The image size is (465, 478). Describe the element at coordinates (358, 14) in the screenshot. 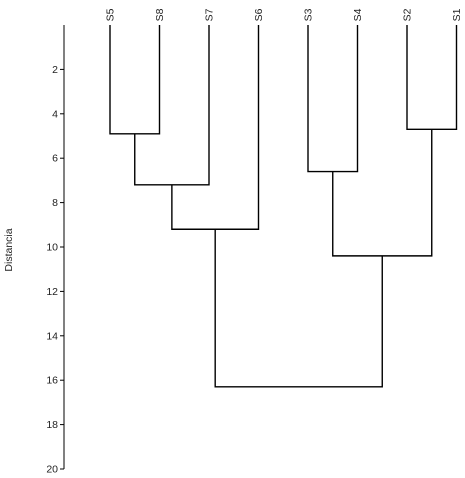

I see `leaf-label-s4: S4` at that location.